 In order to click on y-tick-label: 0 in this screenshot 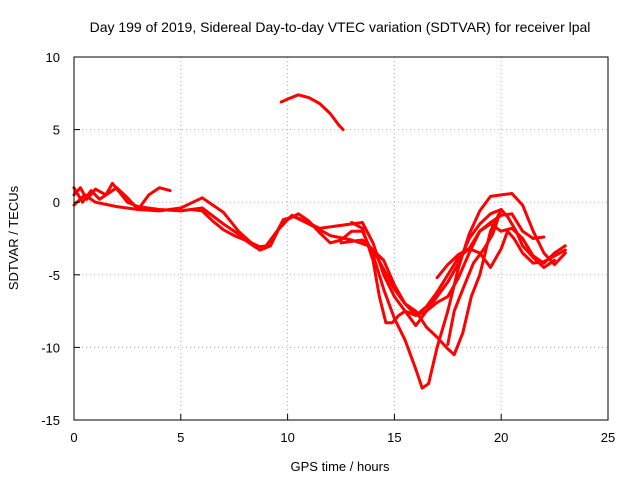, I will do `click(56, 202)`.